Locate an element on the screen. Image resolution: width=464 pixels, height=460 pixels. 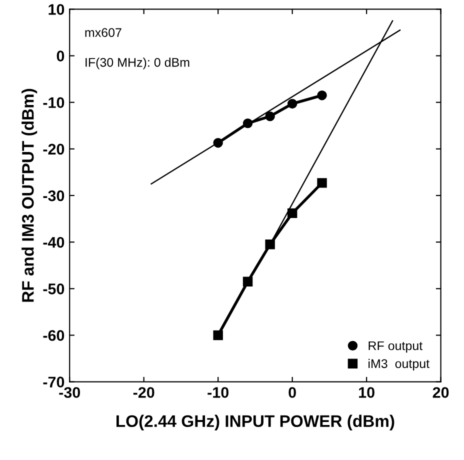
y-tick-label: -70 is located at coordinates (53, 382).